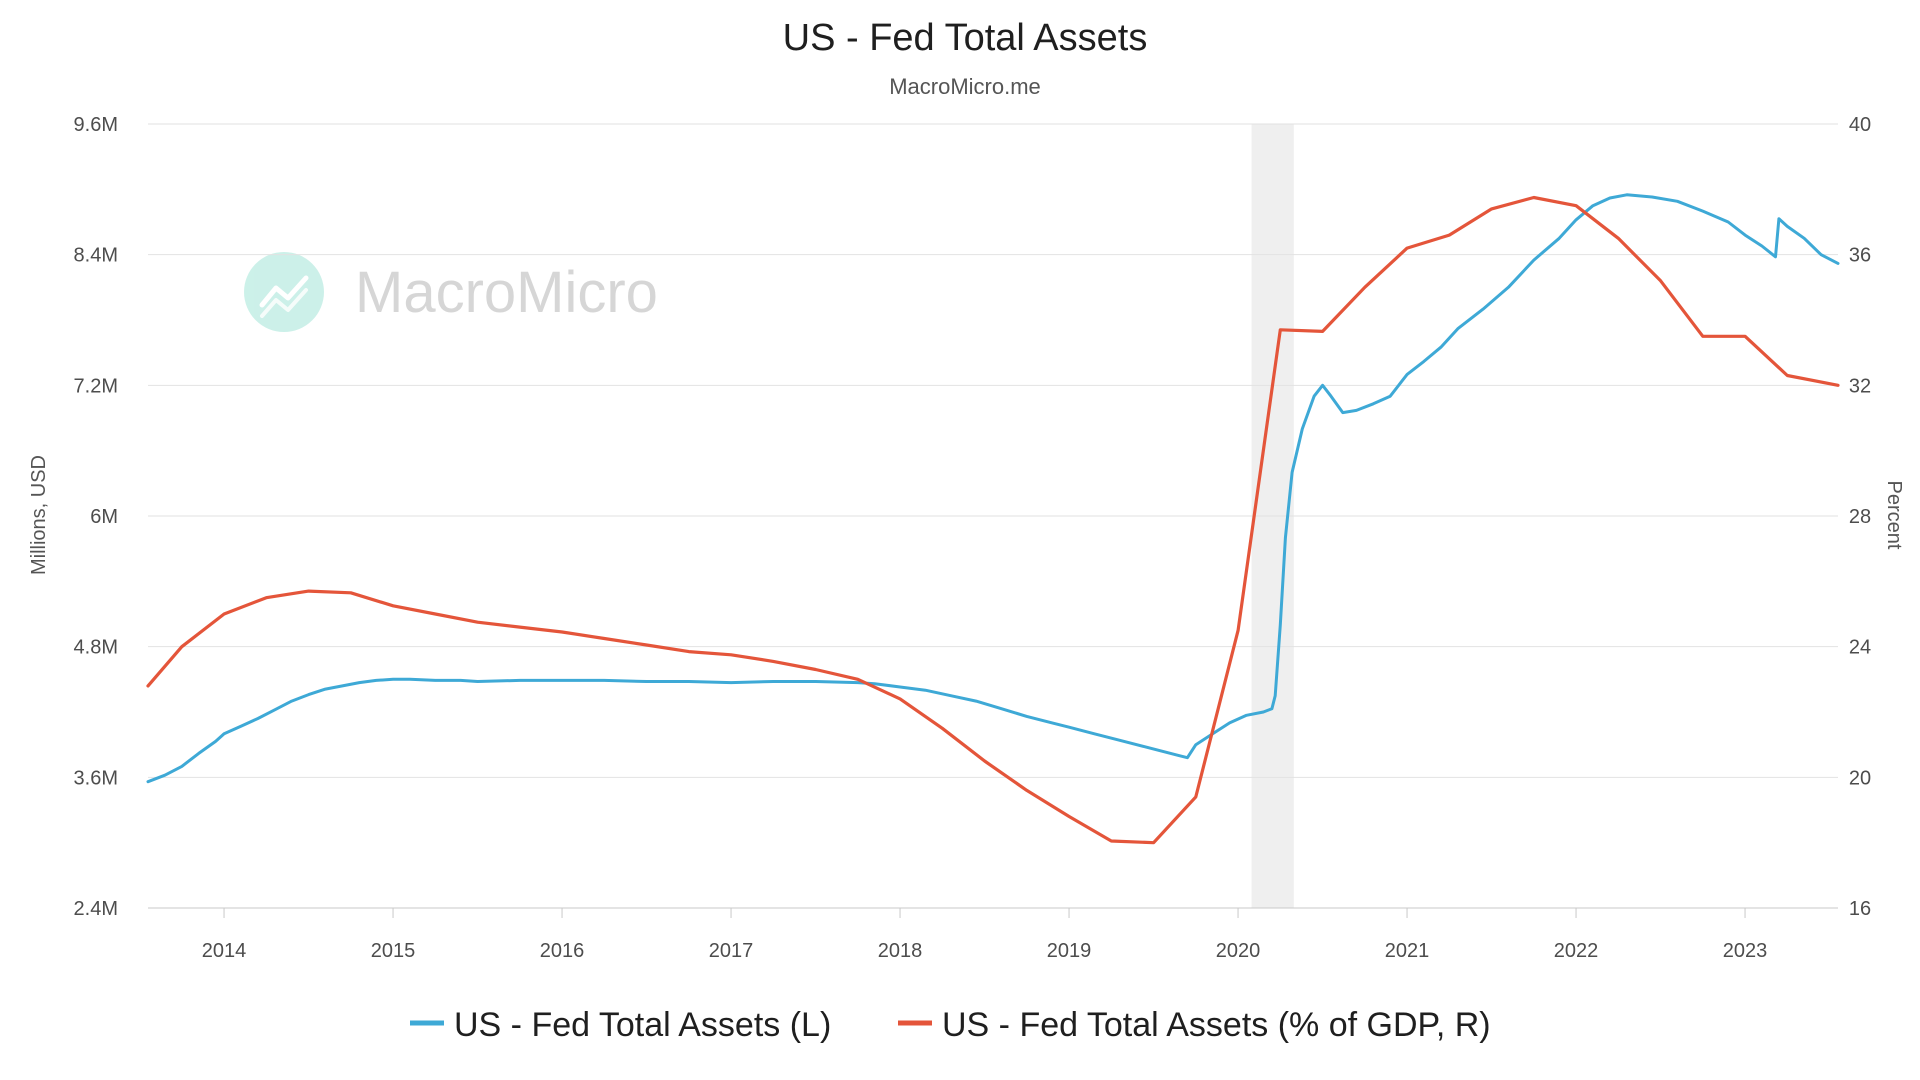  I want to click on x-tick-label: 2020, so click(1238, 951).